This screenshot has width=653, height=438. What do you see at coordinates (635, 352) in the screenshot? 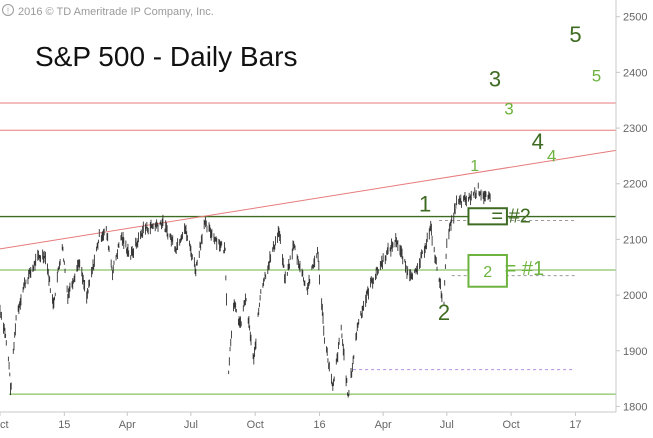
I see `y-tick-label: 1900` at bounding box center [635, 352].